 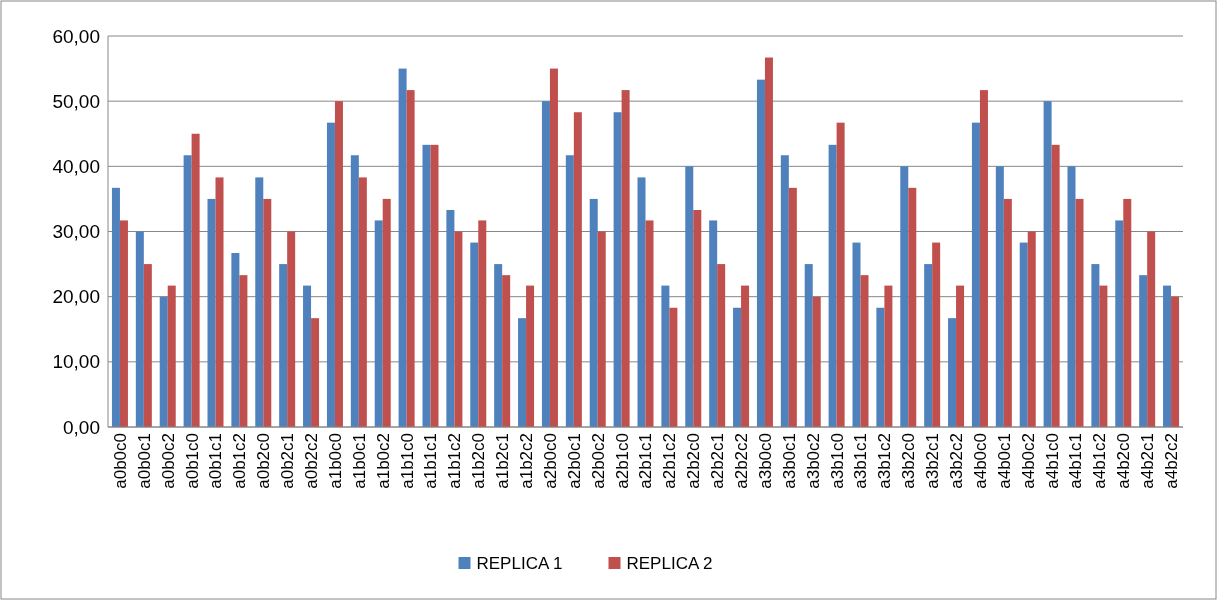 I want to click on x-tick-label: a3b1c0, so click(x=837, y=461).